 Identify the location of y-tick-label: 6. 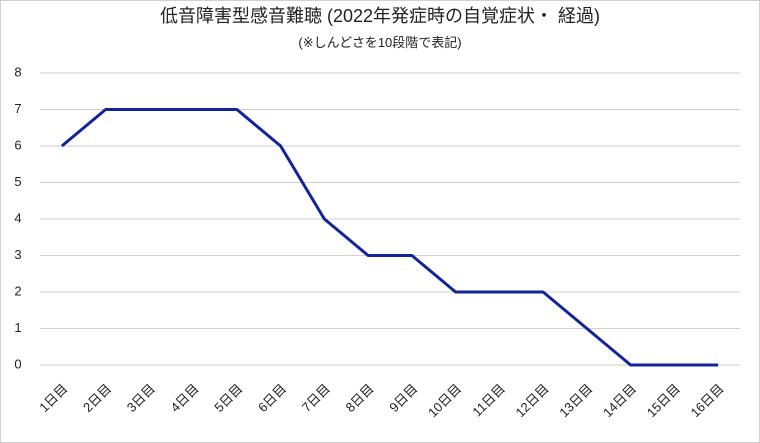
(17, 144).